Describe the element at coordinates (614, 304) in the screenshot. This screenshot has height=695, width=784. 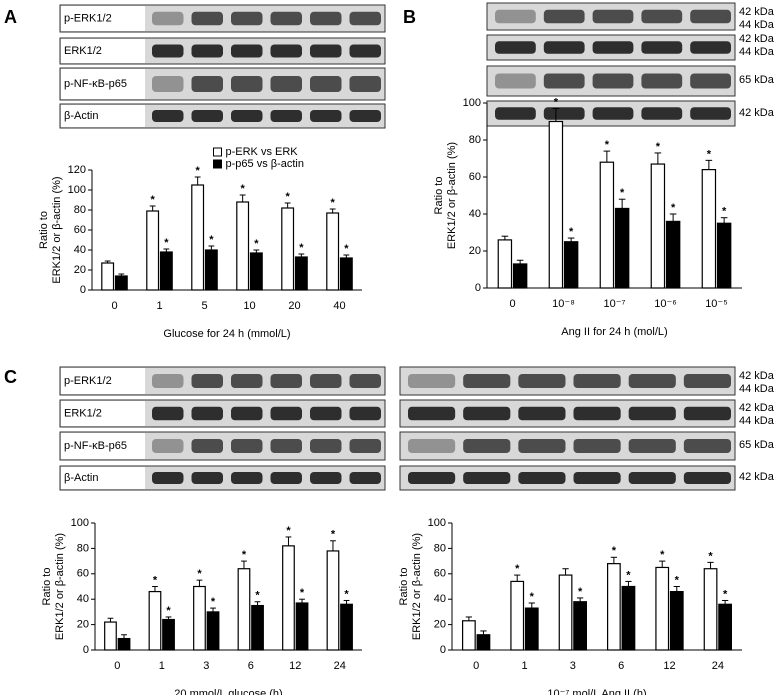
I see `x-tick-label: 10⁻⁷` at that location.